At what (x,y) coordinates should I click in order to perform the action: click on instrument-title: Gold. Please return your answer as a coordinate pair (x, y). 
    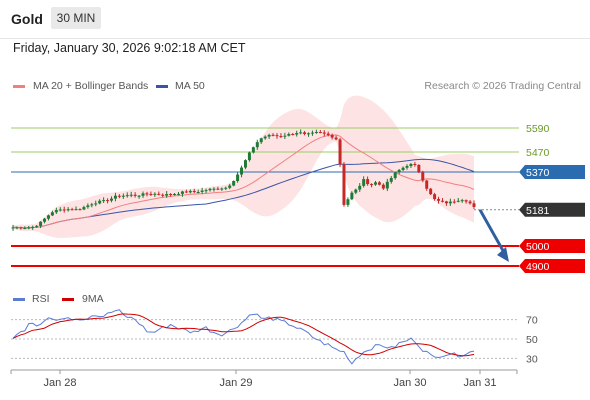
    Looking at the image, I should click on (27, 19).